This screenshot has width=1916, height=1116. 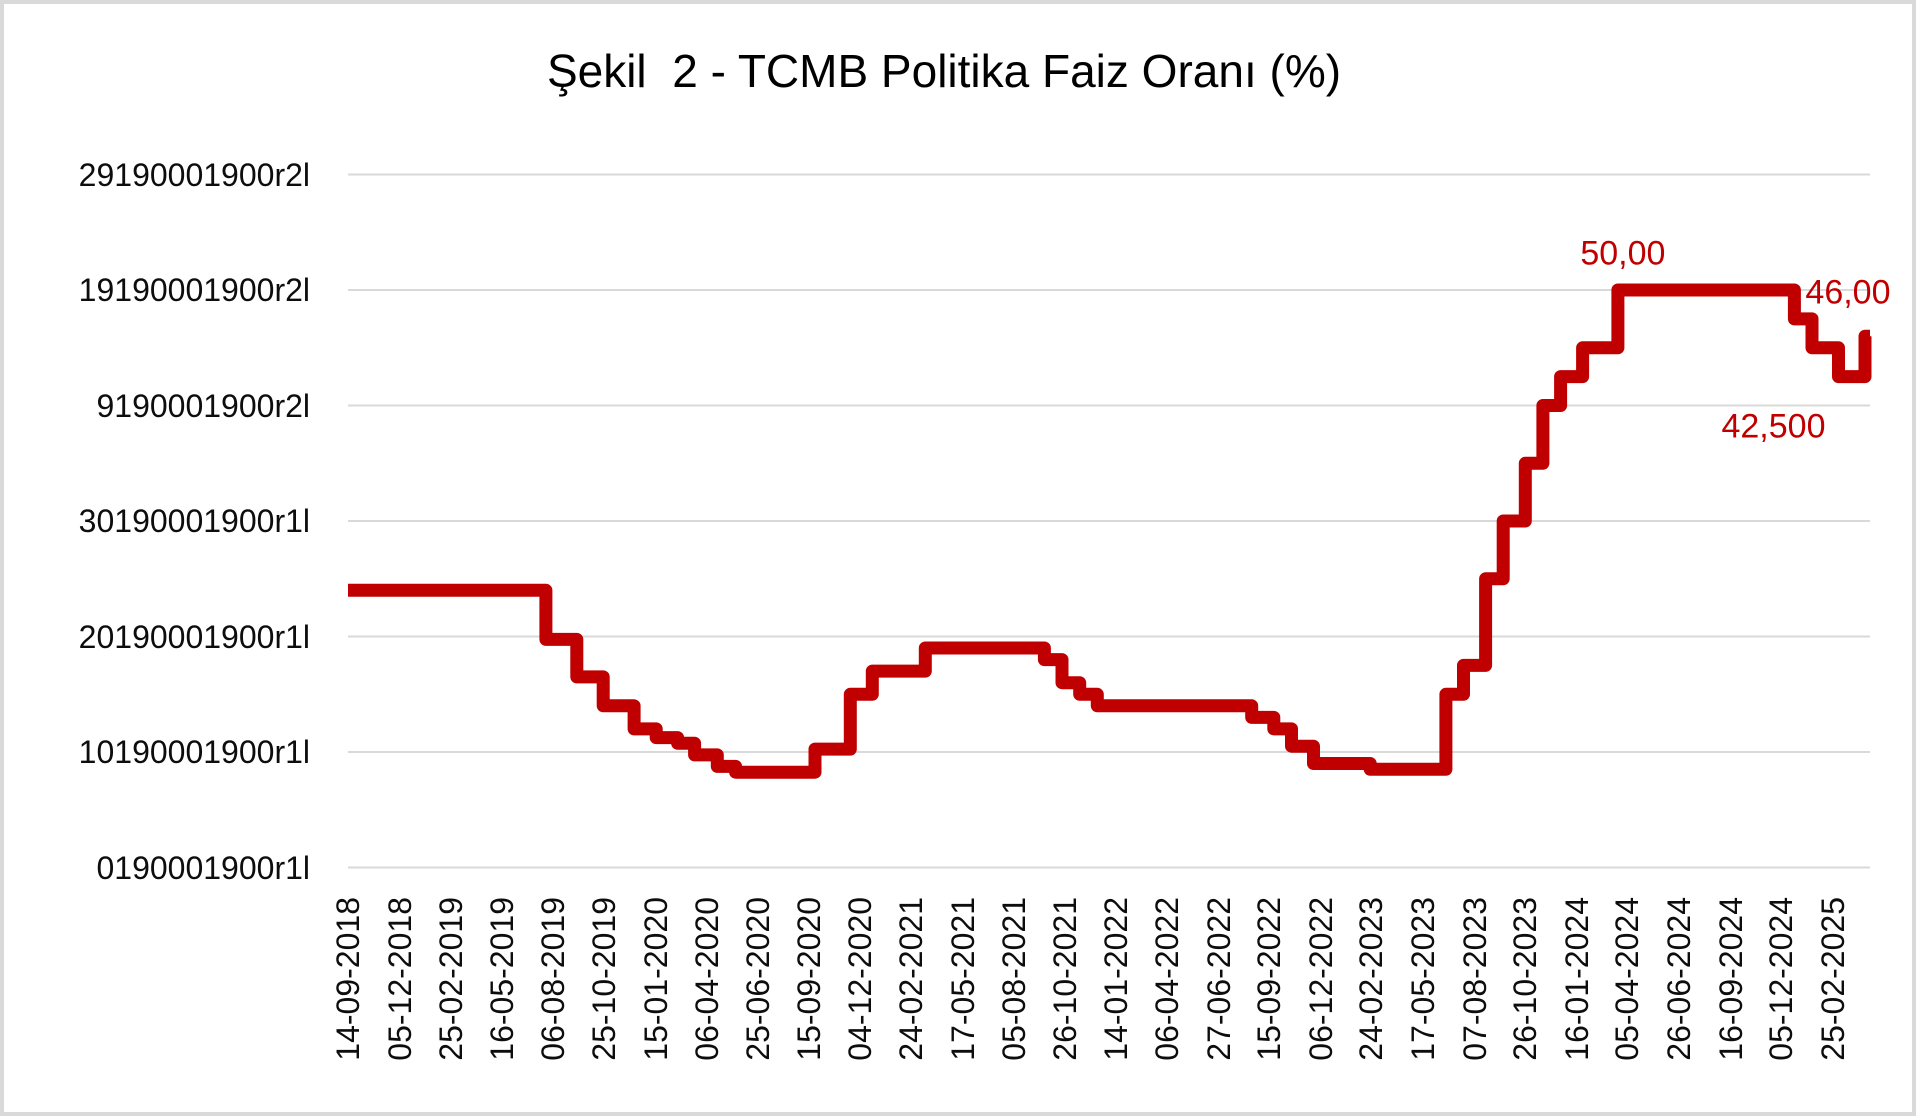 I want to click on data-label: 46,00, so click(x=1848, y=292).